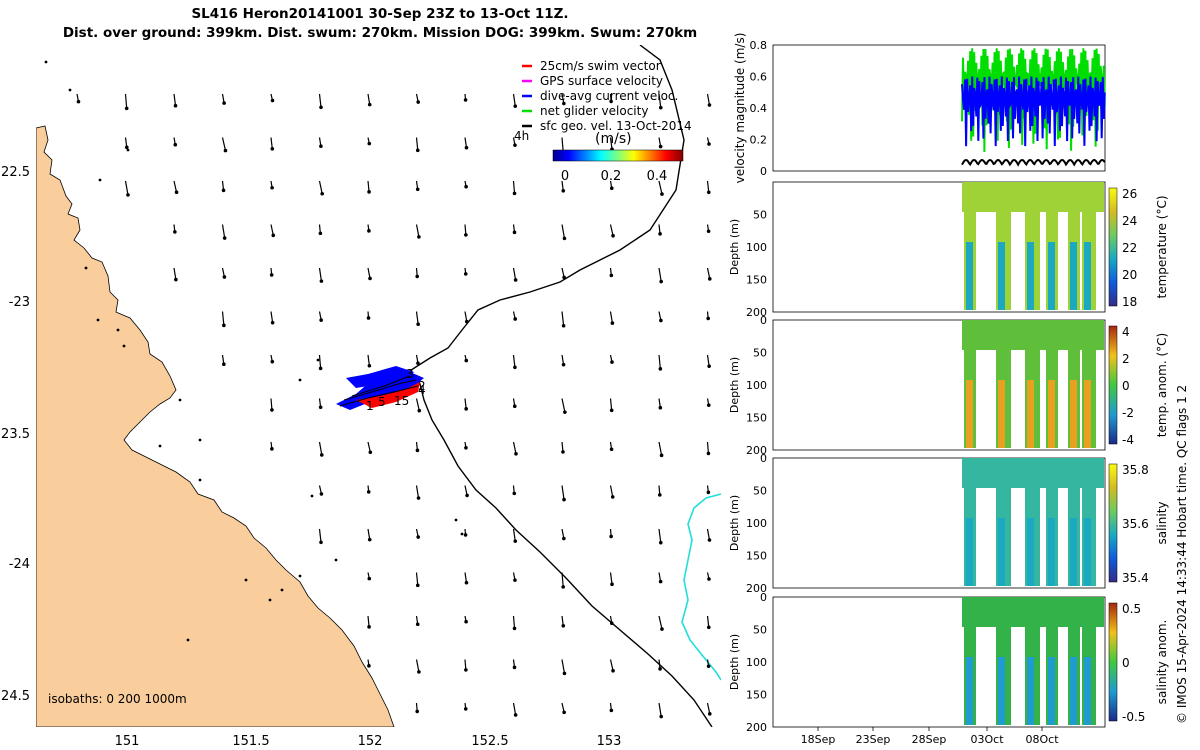  Describe the element at coordinates (1128, 440) in the screenshot. I see `colorbar-tick: -4` at that location.